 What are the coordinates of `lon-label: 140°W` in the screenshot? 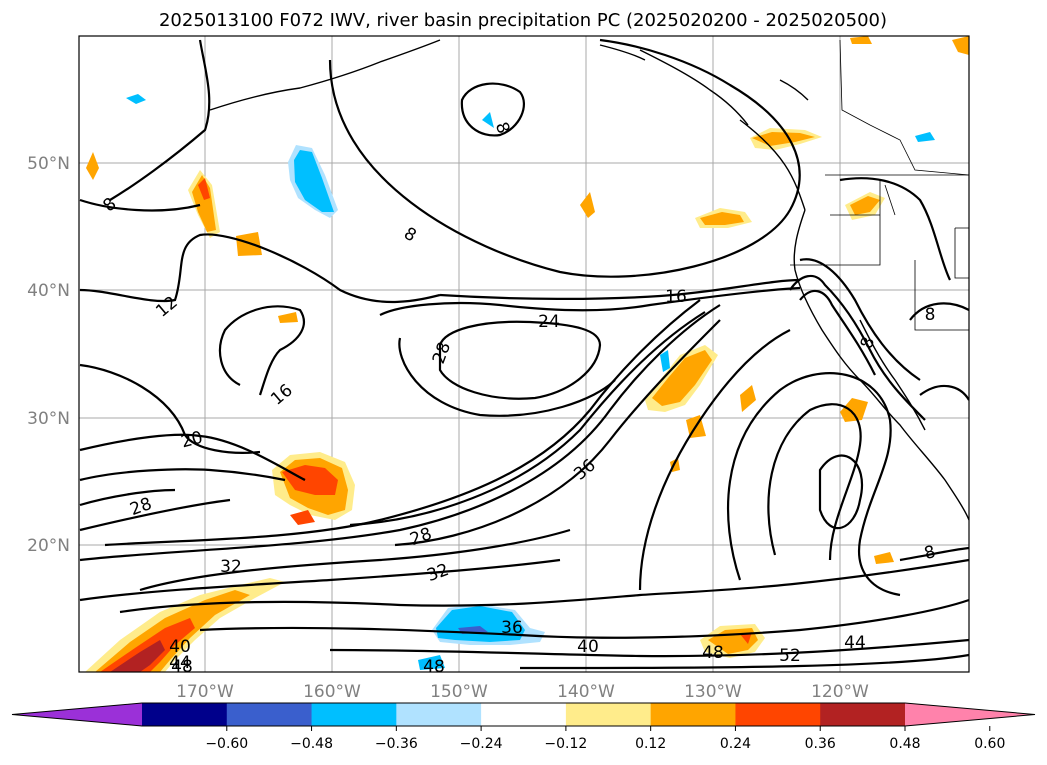 It's located at (586, 692).